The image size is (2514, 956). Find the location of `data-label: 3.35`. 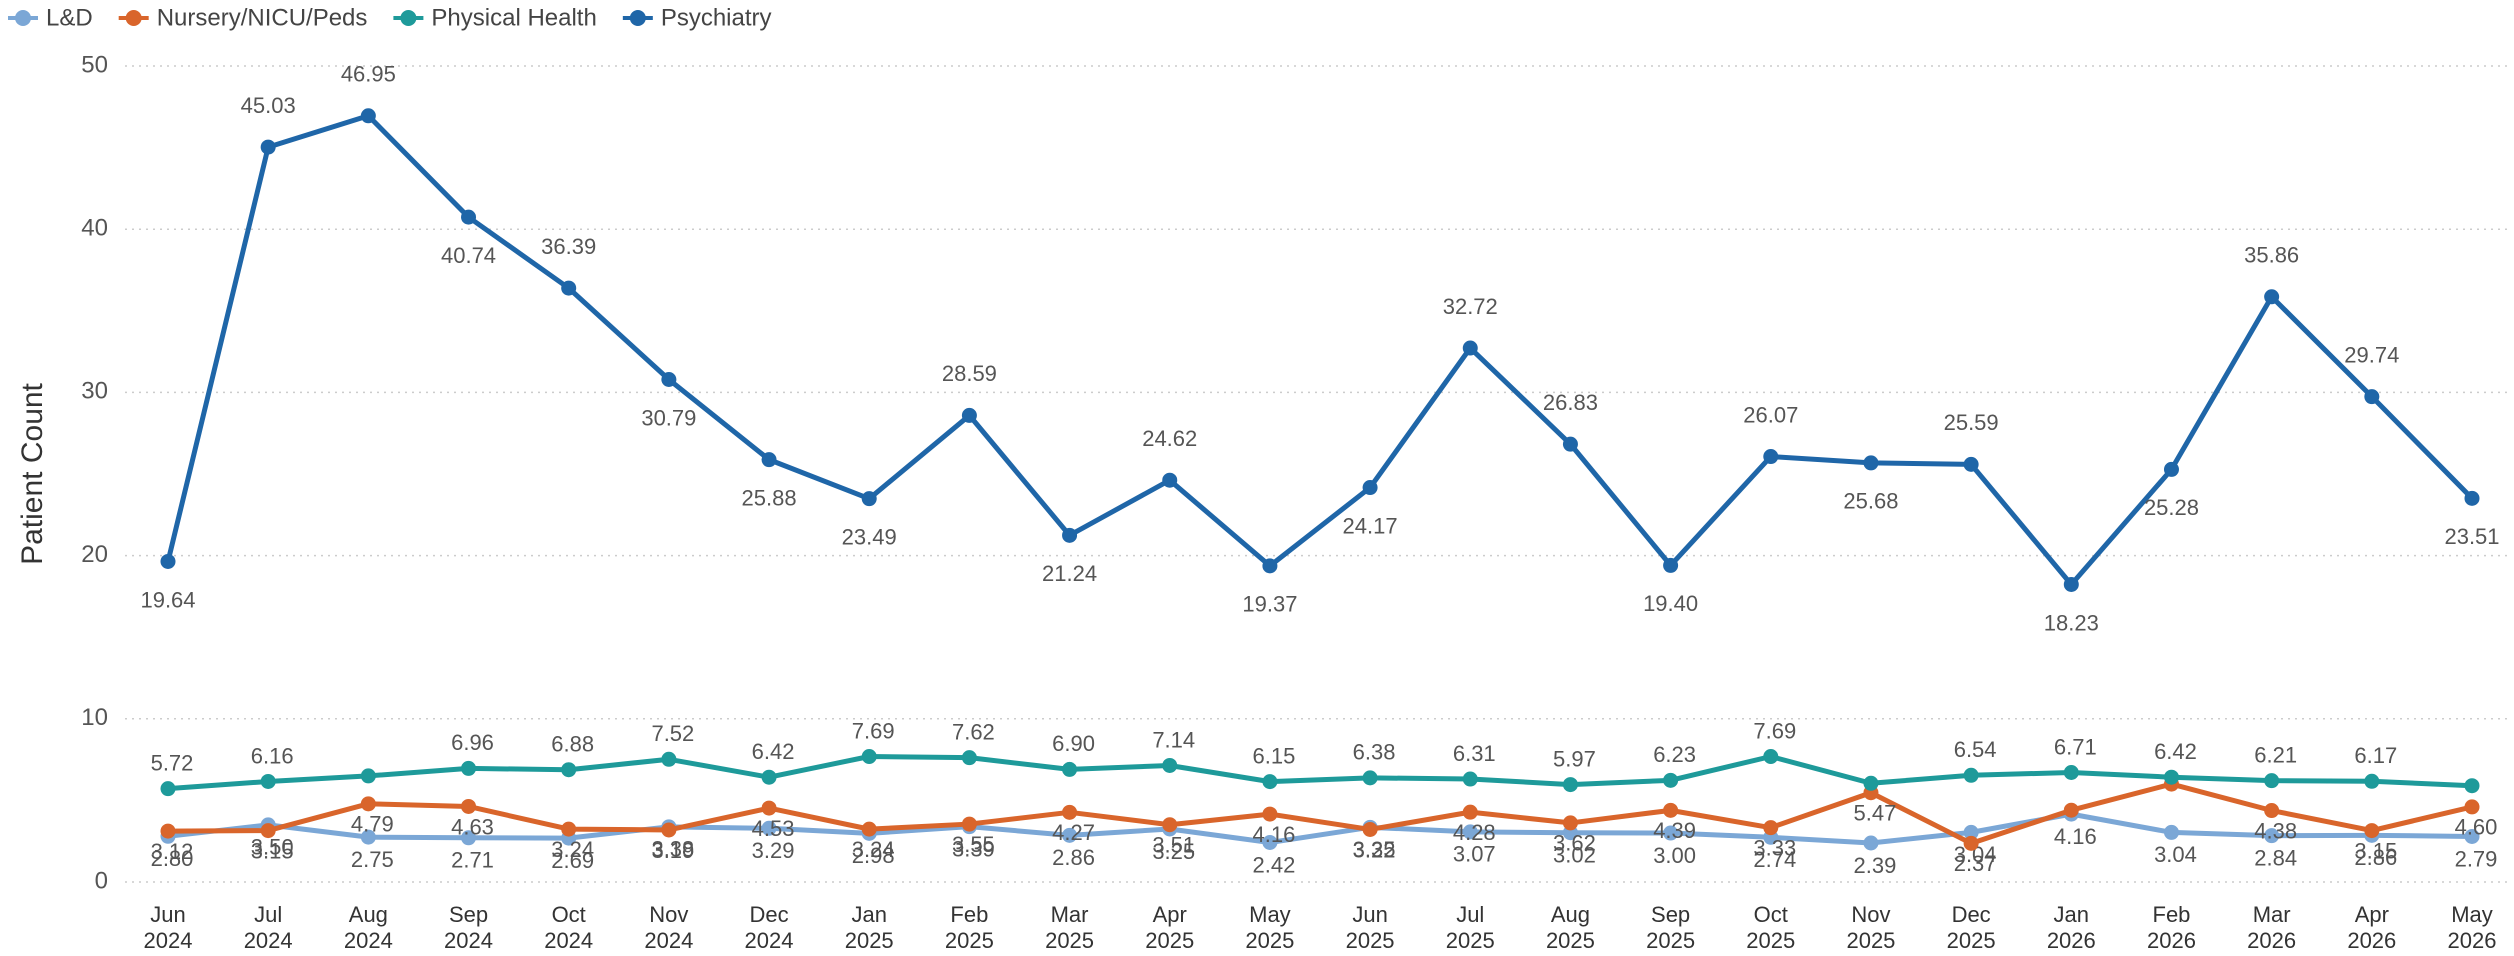

data-label: 3.35 is located at coordinates (1374, 849).